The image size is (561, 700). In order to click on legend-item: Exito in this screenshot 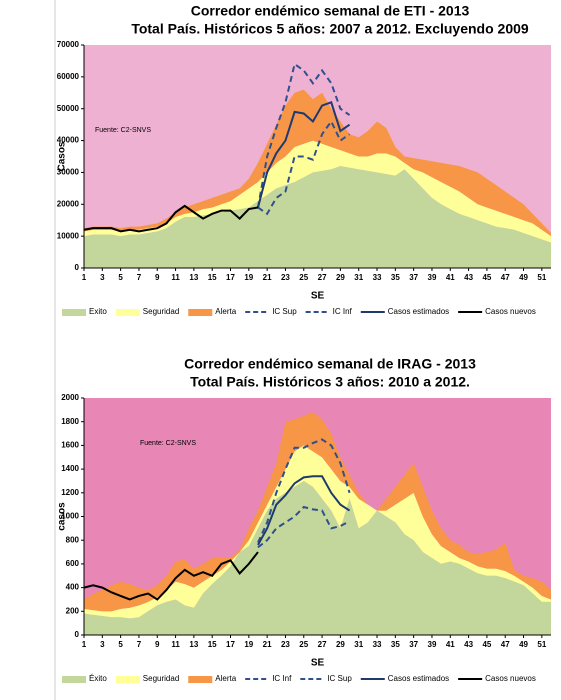, I will do `click(84, 311)`.